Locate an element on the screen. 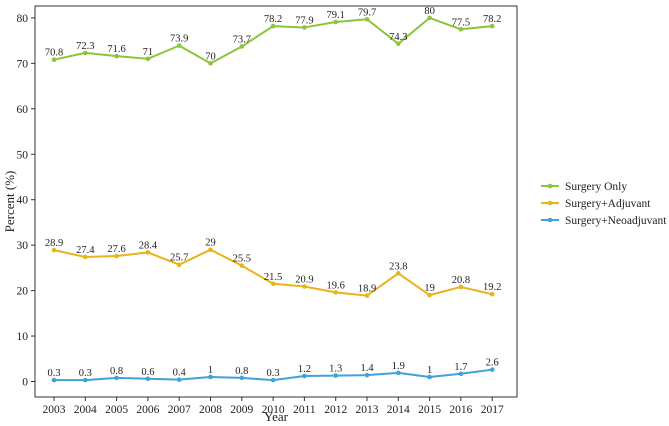 This screenshot has width=669, height=426. x-tick-label: 2004 is located at coordinates (85, 410).